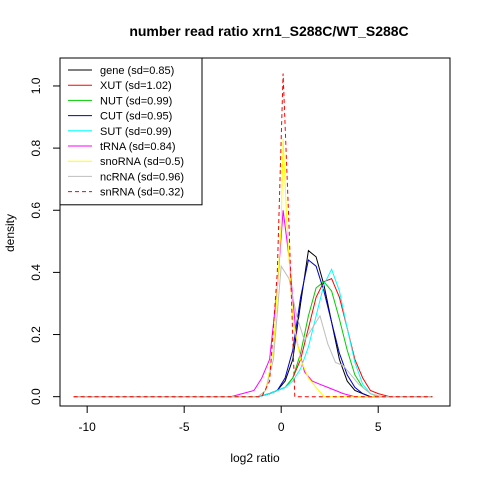  What do you see at coordinates (137, 71) in the screenshot?
I see `legend-label: gene (sd=0.85)` at bounding box center [137, 71].